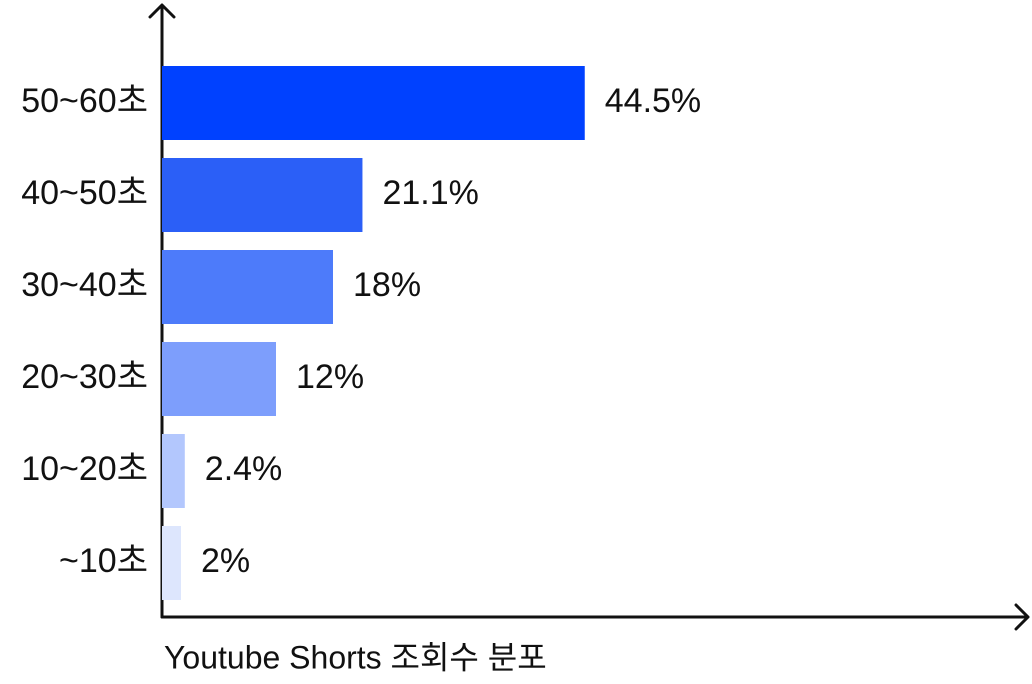 This screenshot has width=1032, height=684. Describe the element at coordinates (243, 469) in the screenshot. I see `value-label: 2.4%` at that location.